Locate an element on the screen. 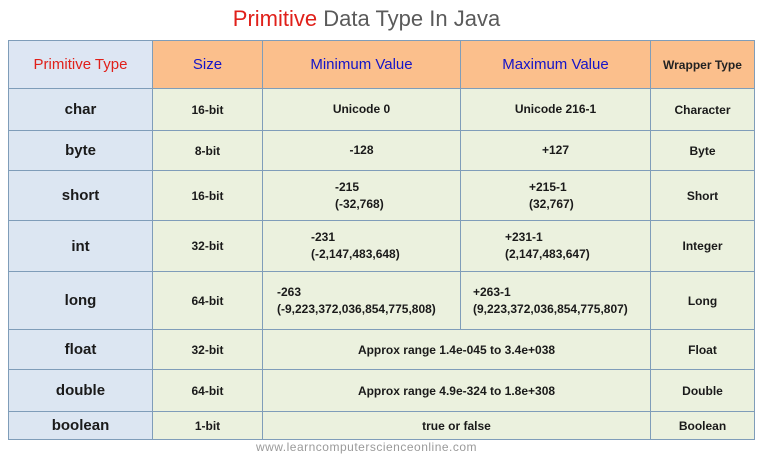  max-value-line: Unicode 216-1 is located at coordinates (555, 109).